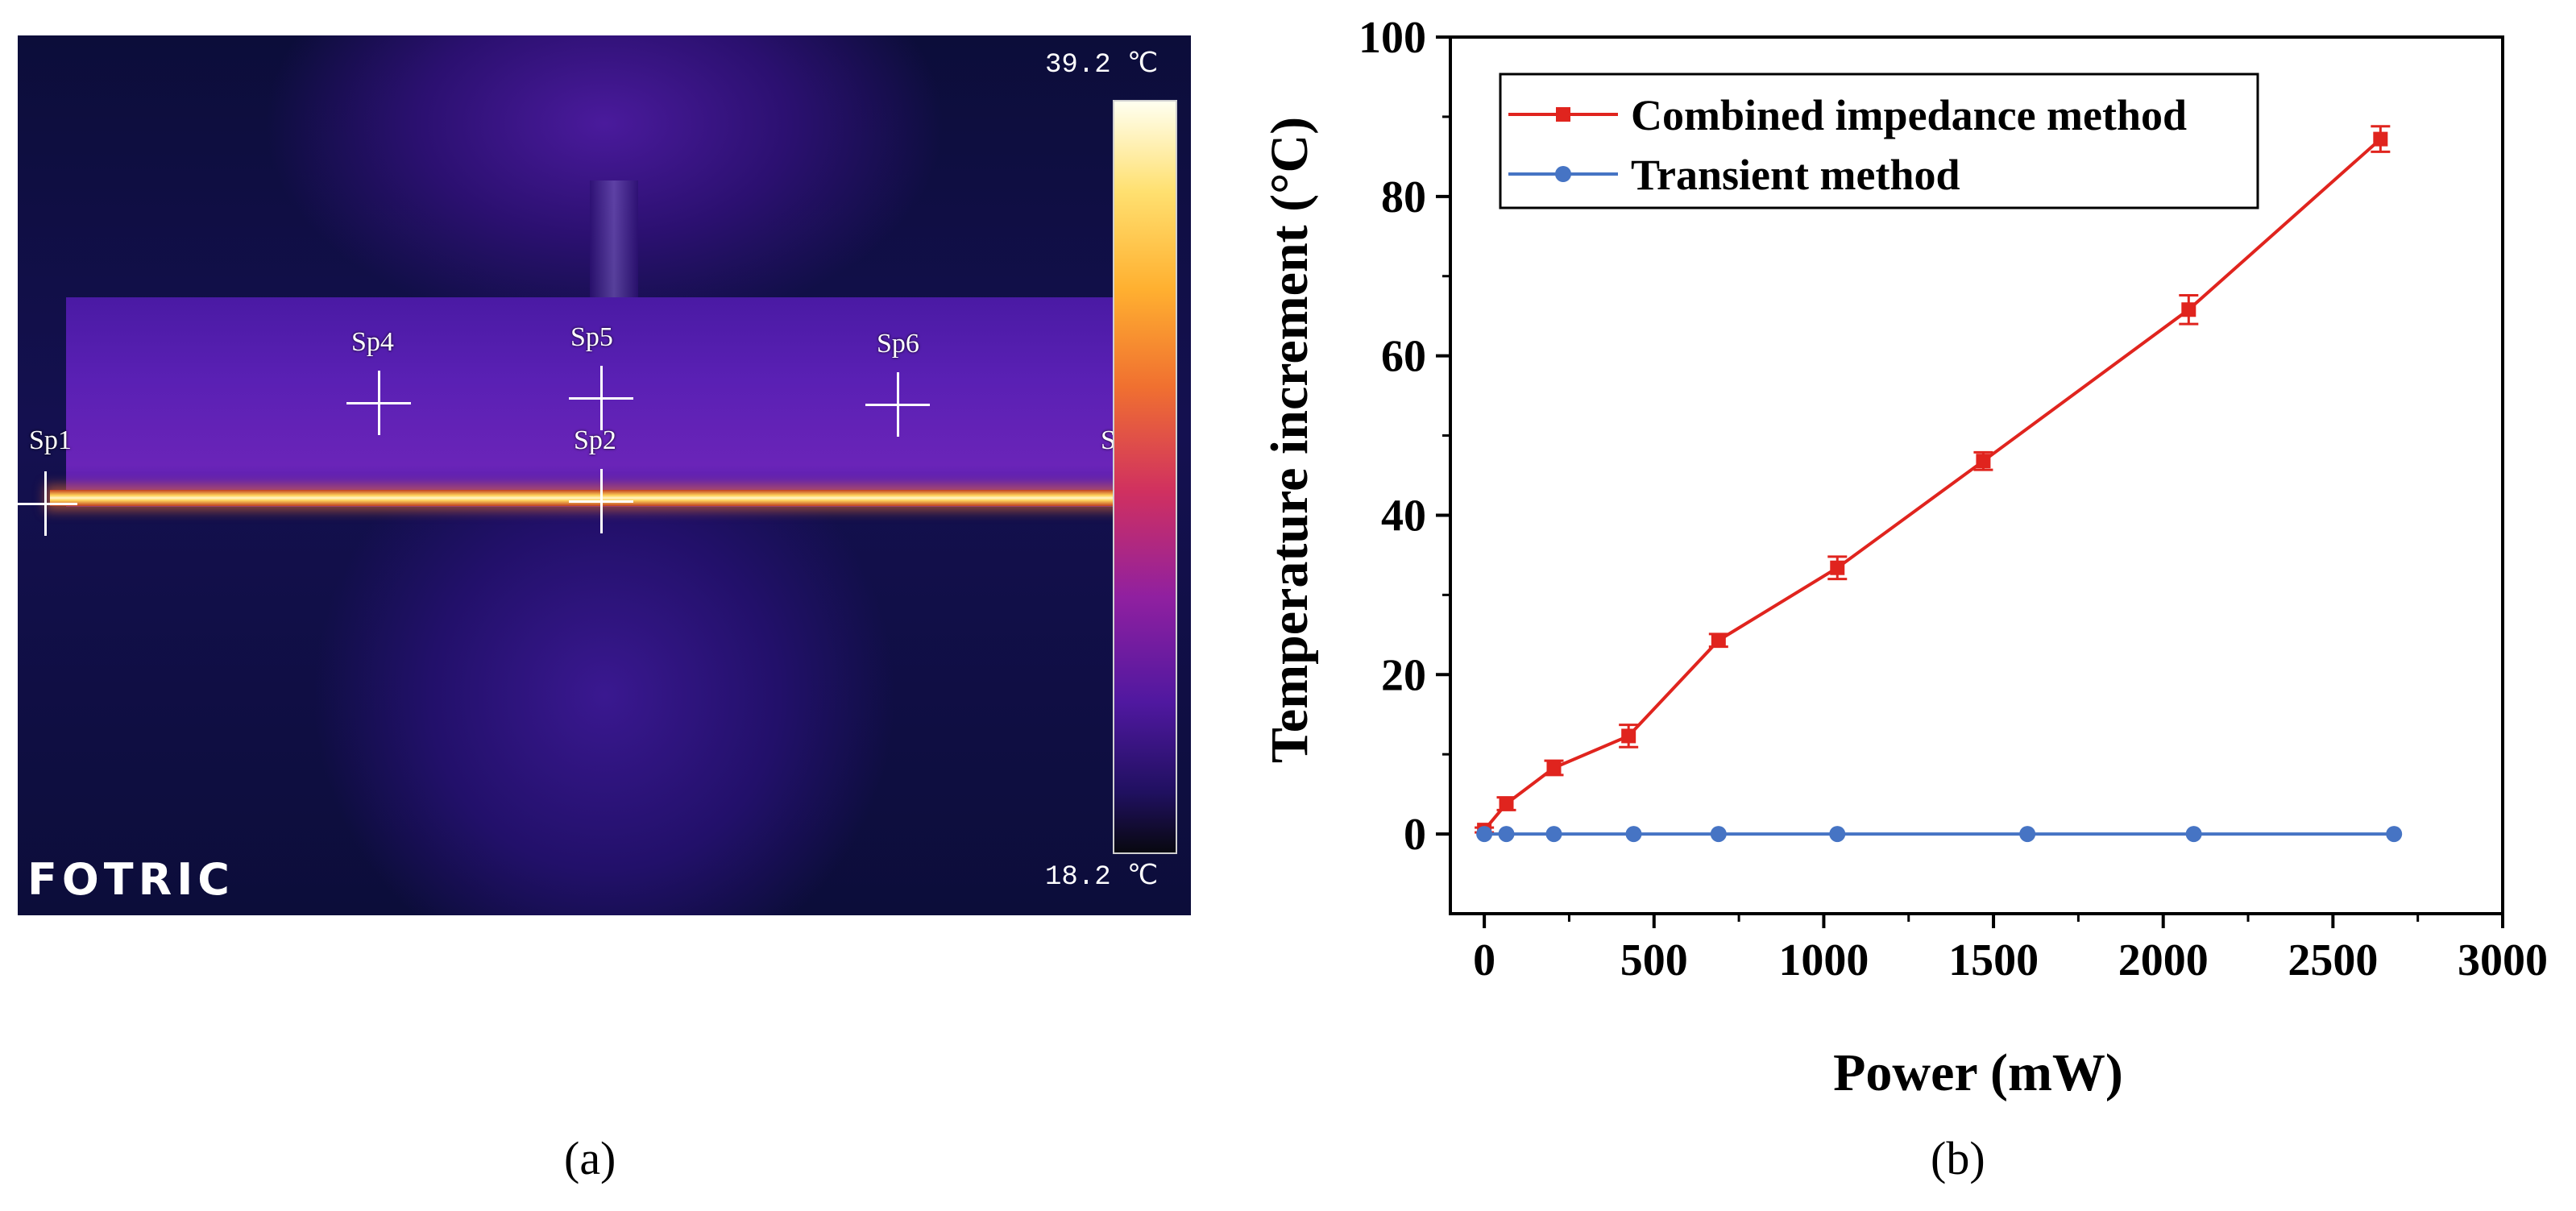 Image resolution: width=2576 pixels, height=1211 pixels. Describe the element at coordinates (2503, 960) in the screenshot. I see `x-tick-label: 3000` at that location.